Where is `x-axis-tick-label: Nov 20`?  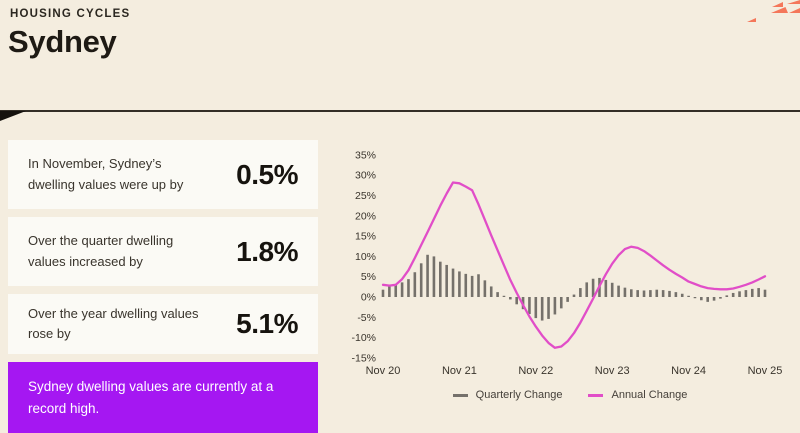 x-axis-tick-label: Nov 20 is located at coordinates (383, 371).